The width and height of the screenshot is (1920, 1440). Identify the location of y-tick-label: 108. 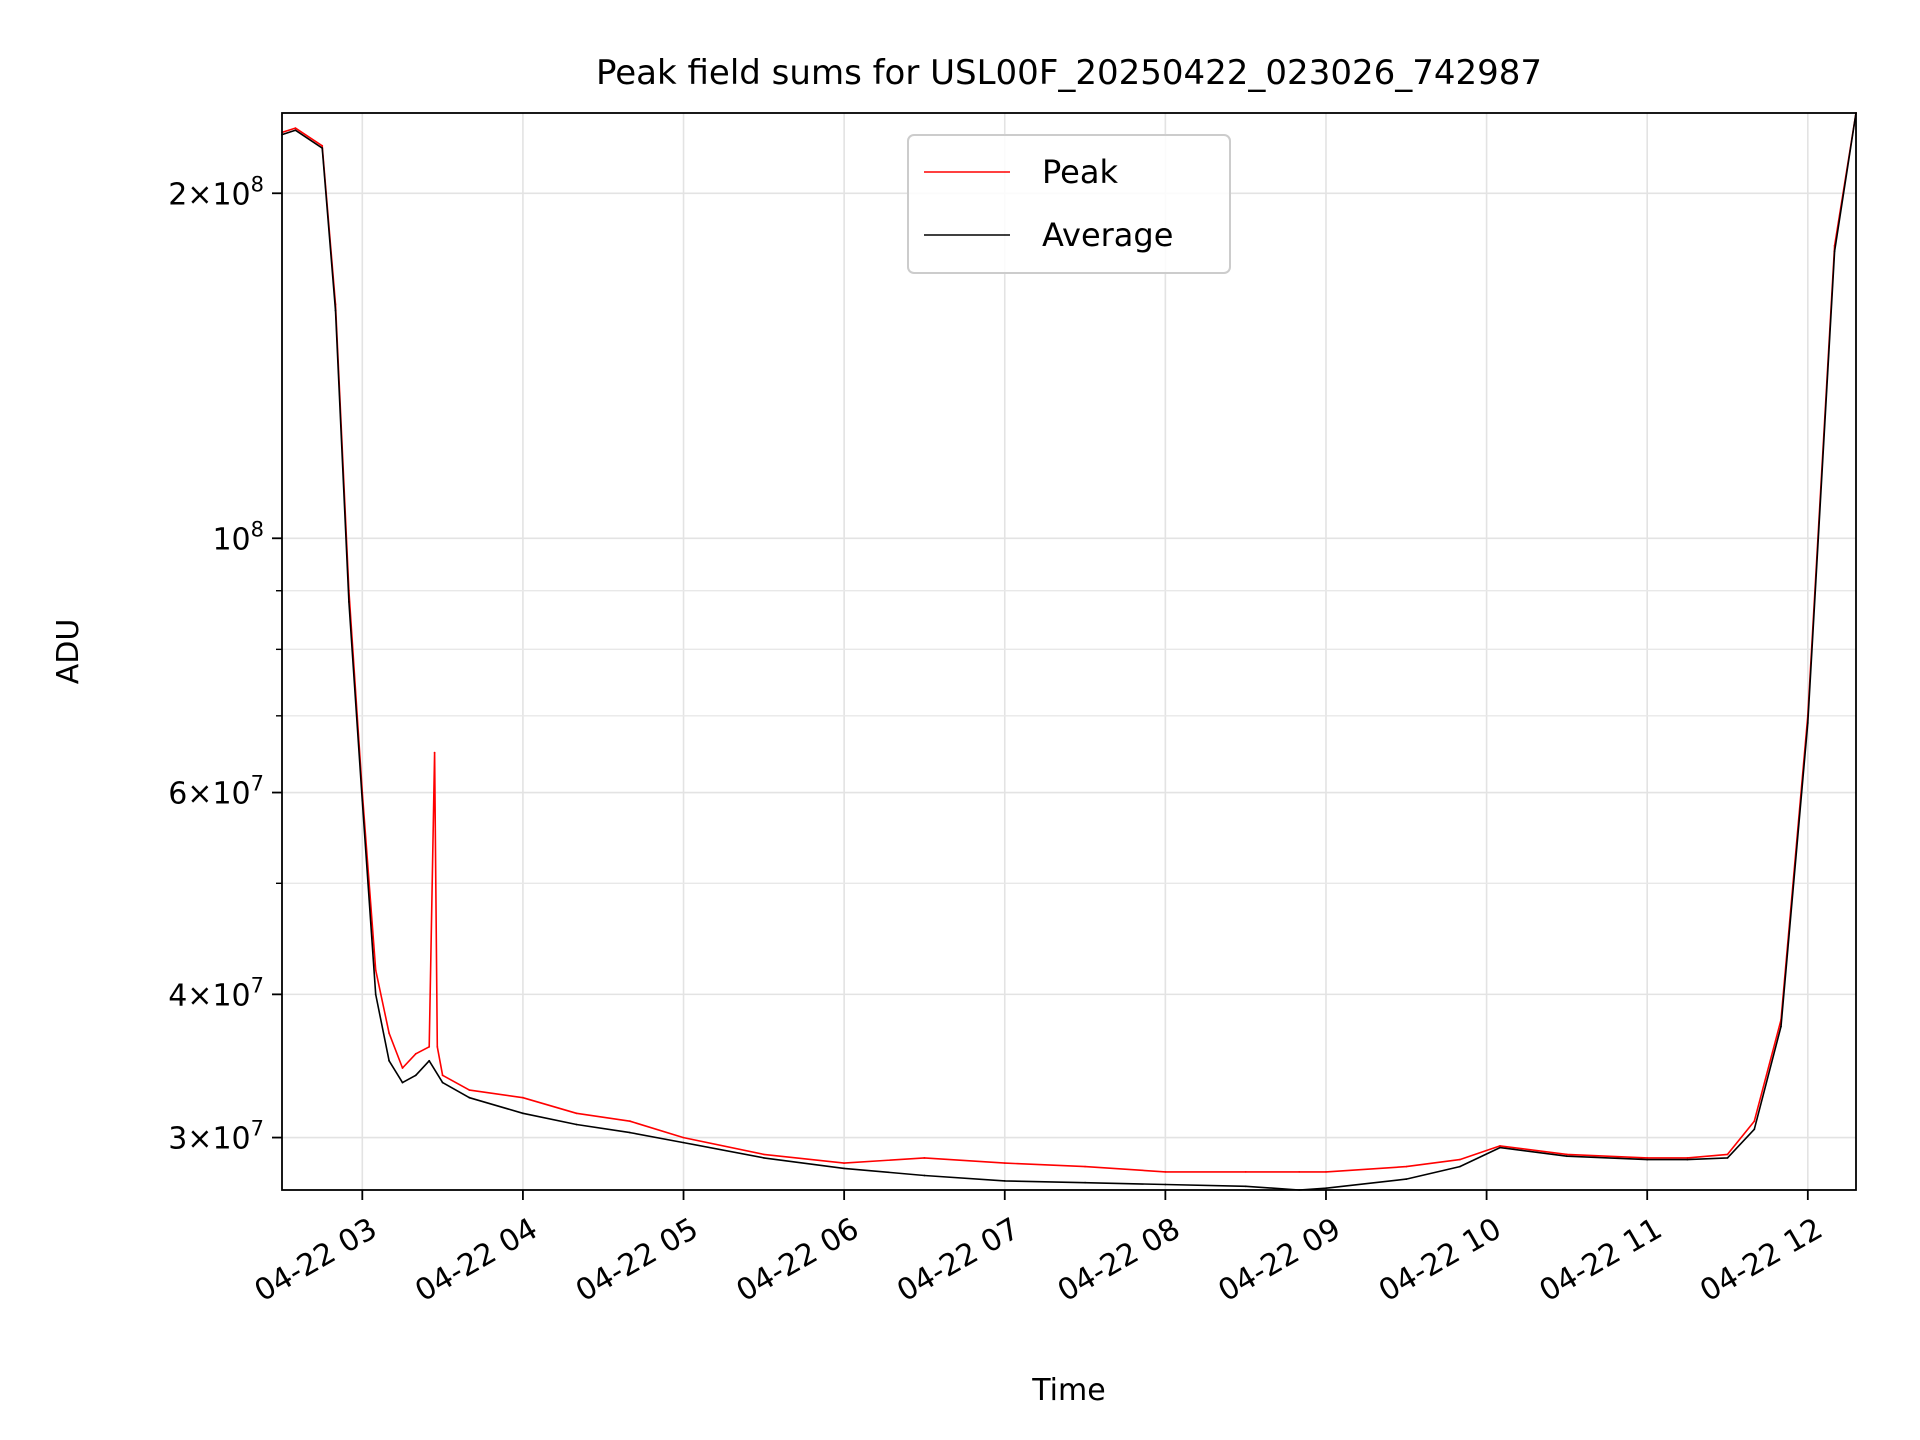
(238, 537).